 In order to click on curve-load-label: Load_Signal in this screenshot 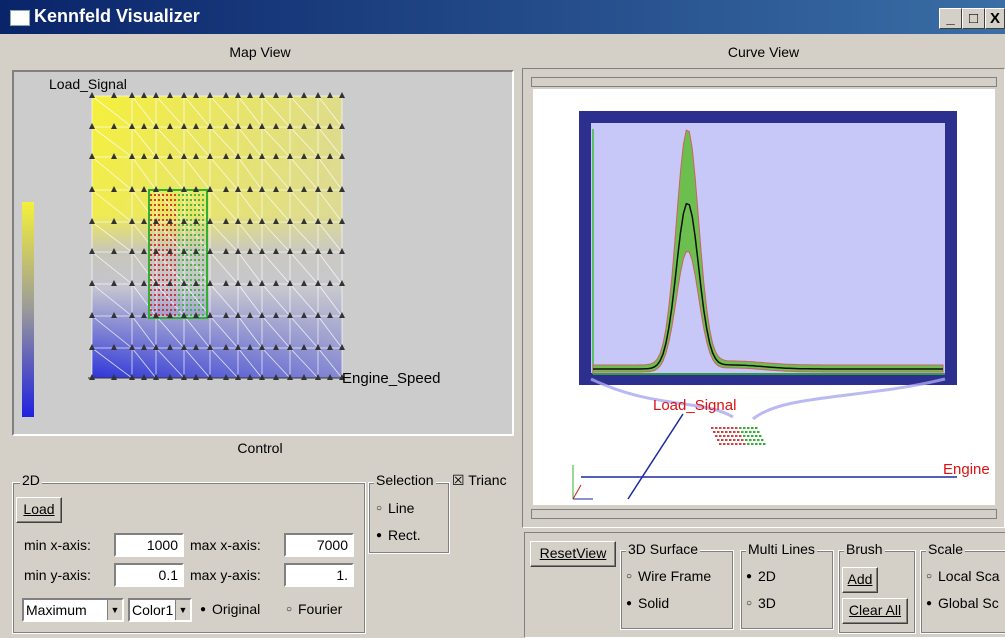, I will do `click(695, 405)`.